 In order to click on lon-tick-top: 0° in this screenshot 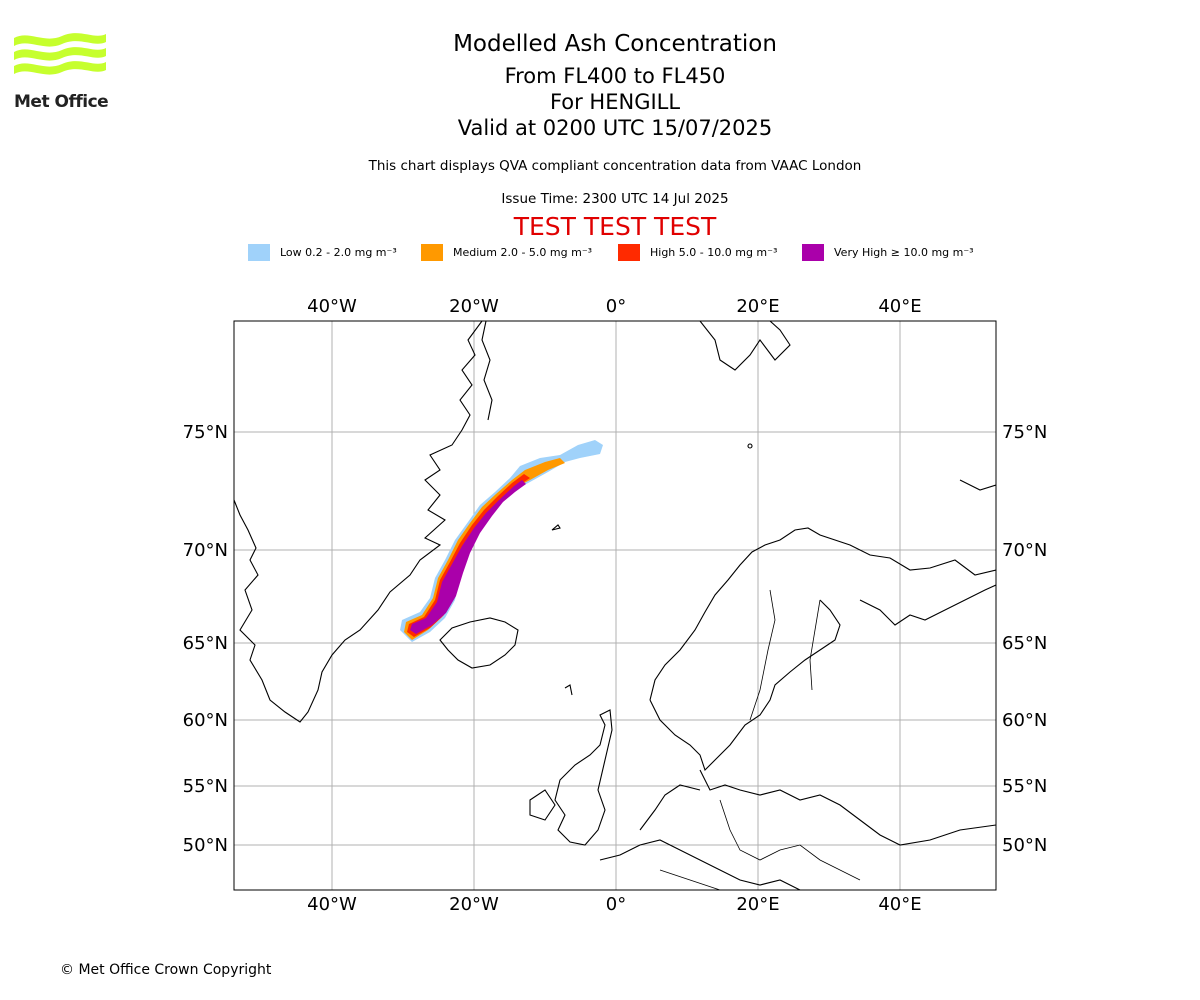, I will do `click(616, 306)`.